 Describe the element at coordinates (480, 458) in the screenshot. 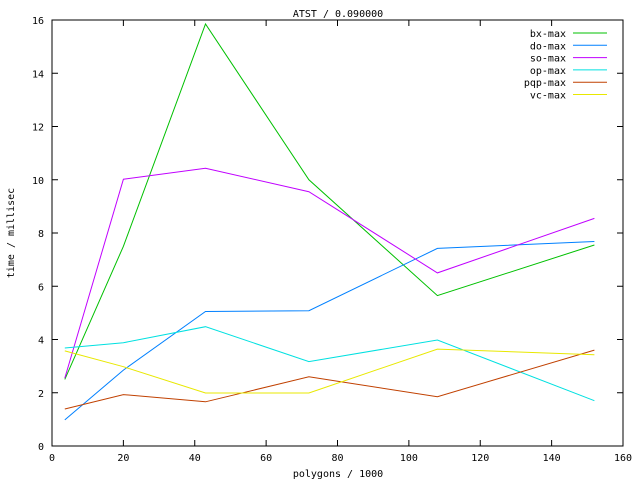

I see `x-tick-label: 120` at that location.